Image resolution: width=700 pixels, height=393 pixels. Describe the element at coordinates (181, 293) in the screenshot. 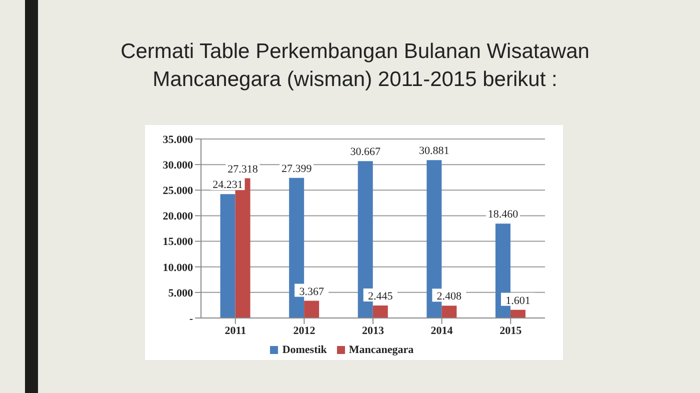

I see `y-tick-label: 5.000` at that location.